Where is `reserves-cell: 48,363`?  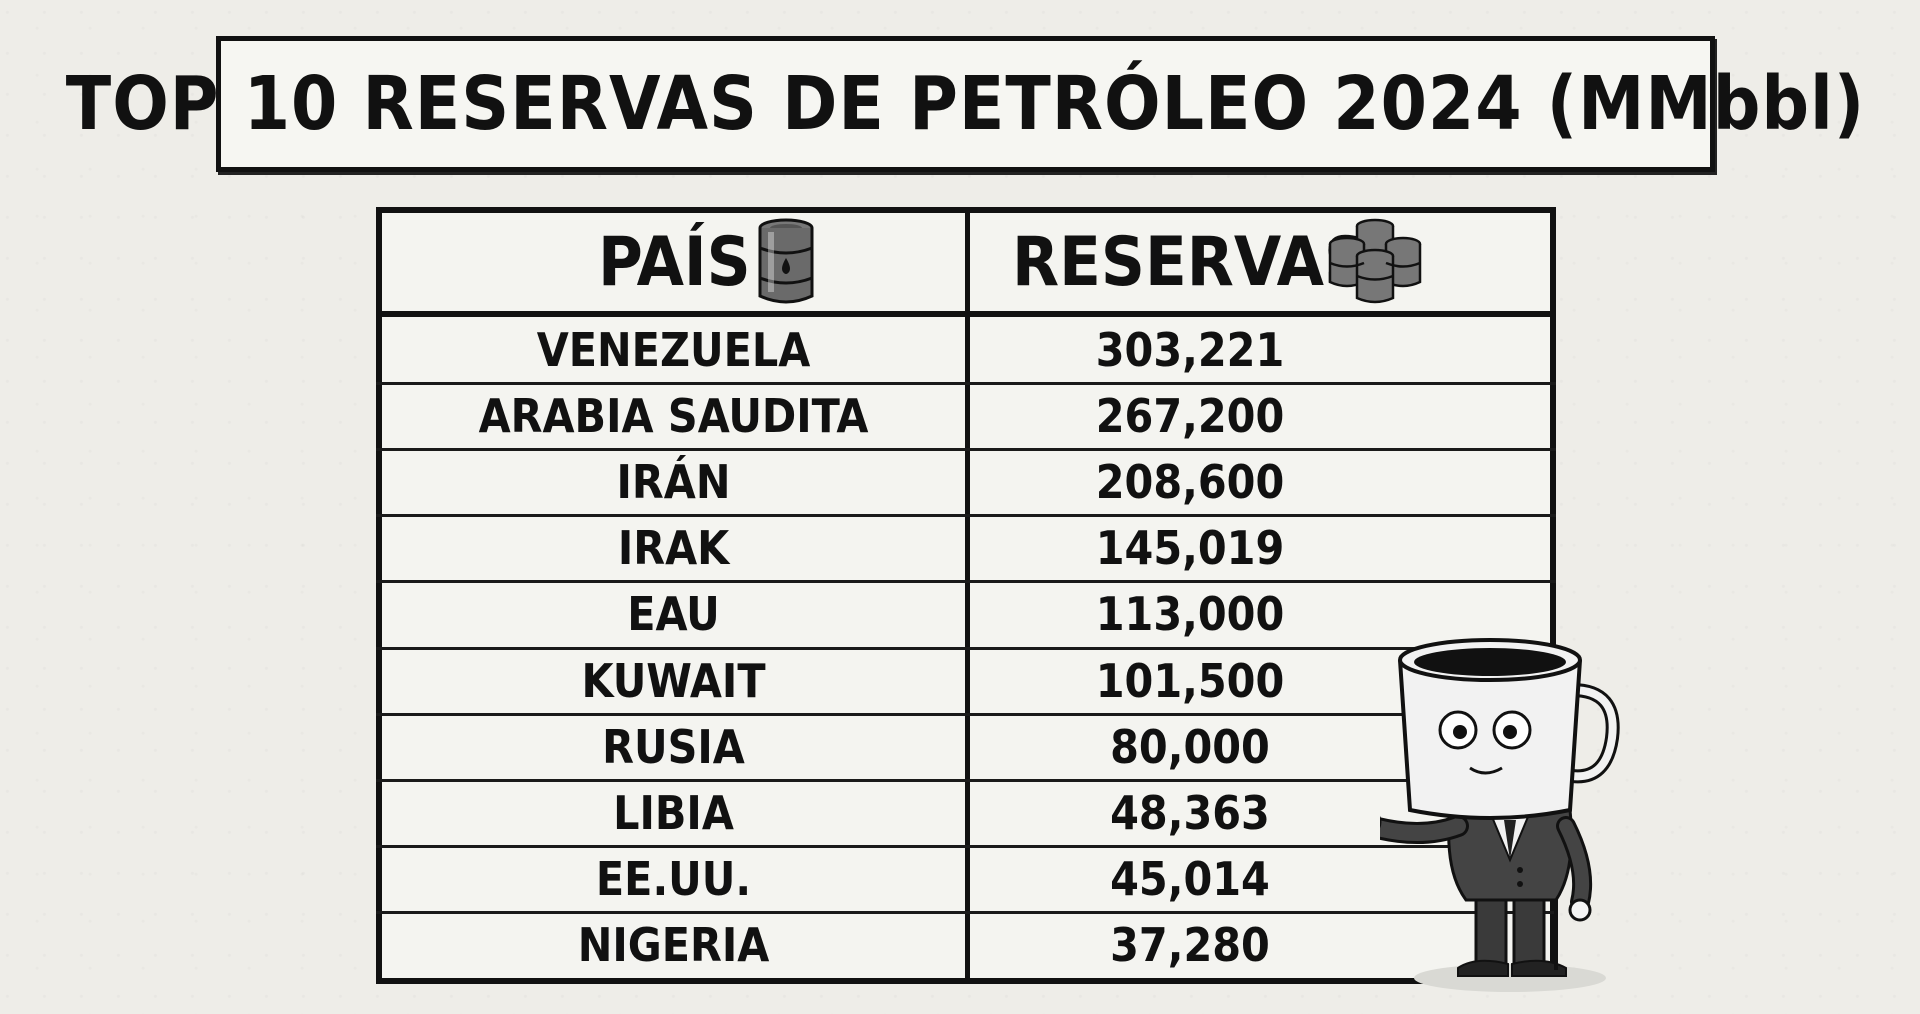
reserves-cell: 48,363 is located at coordinates (1190, 812).